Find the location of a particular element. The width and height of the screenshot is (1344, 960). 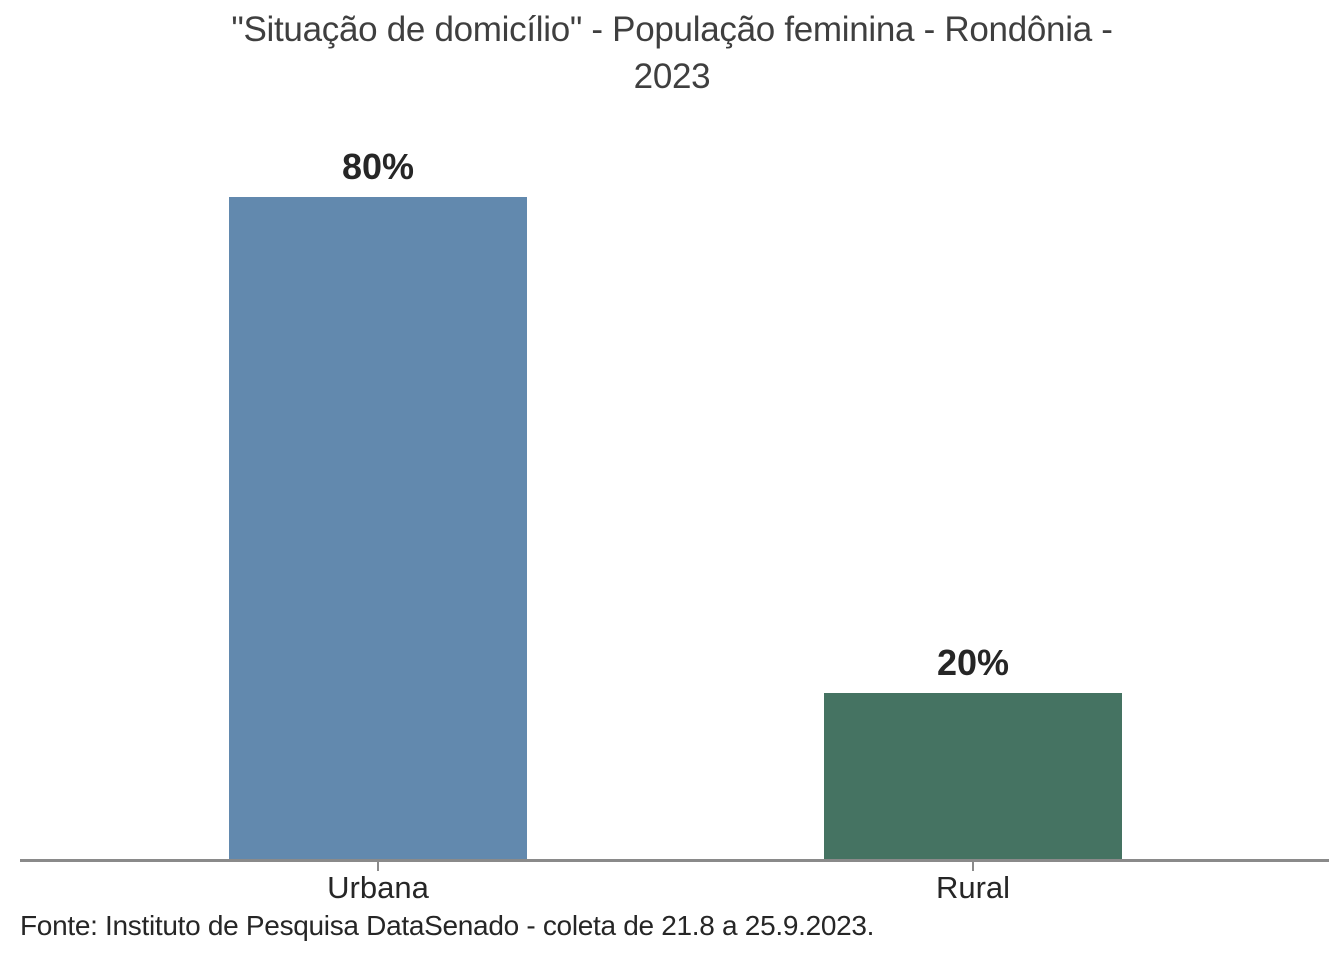

value-label-urbana: 80% is located at coordinates (378, 166).